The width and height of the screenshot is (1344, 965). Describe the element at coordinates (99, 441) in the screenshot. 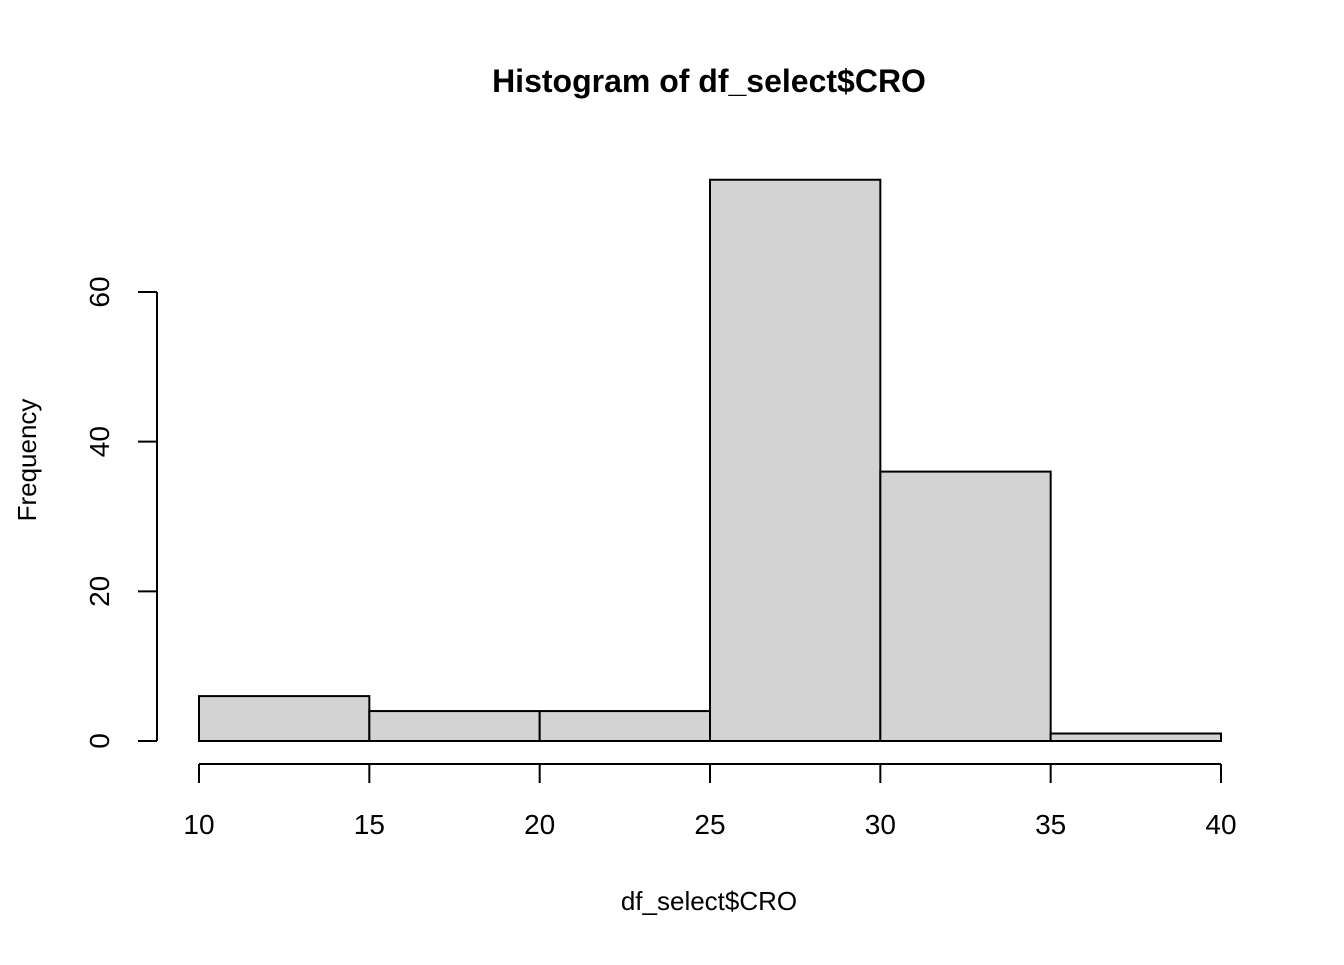

I see `y-tick-label: 40` at that location.